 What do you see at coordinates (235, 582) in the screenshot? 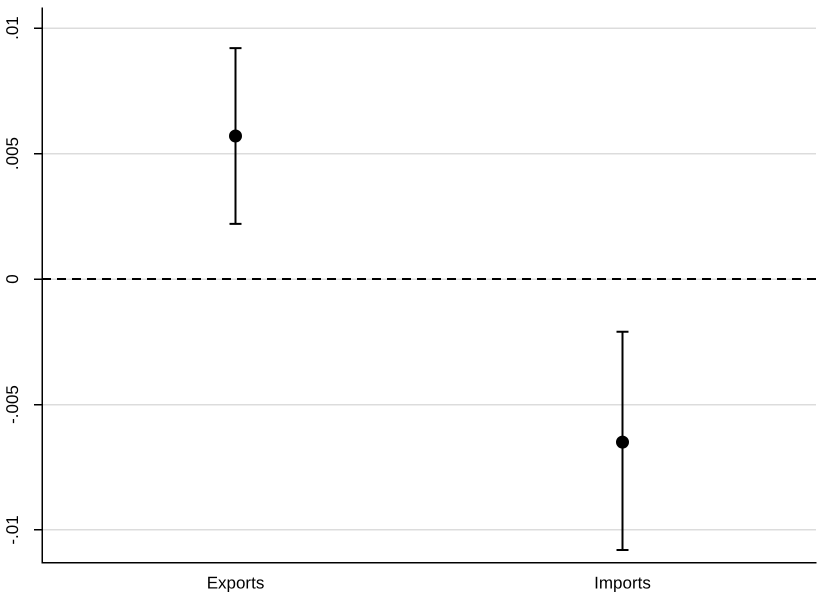
I see `x-tick-label: Exports` at bounding box center [235, 582].